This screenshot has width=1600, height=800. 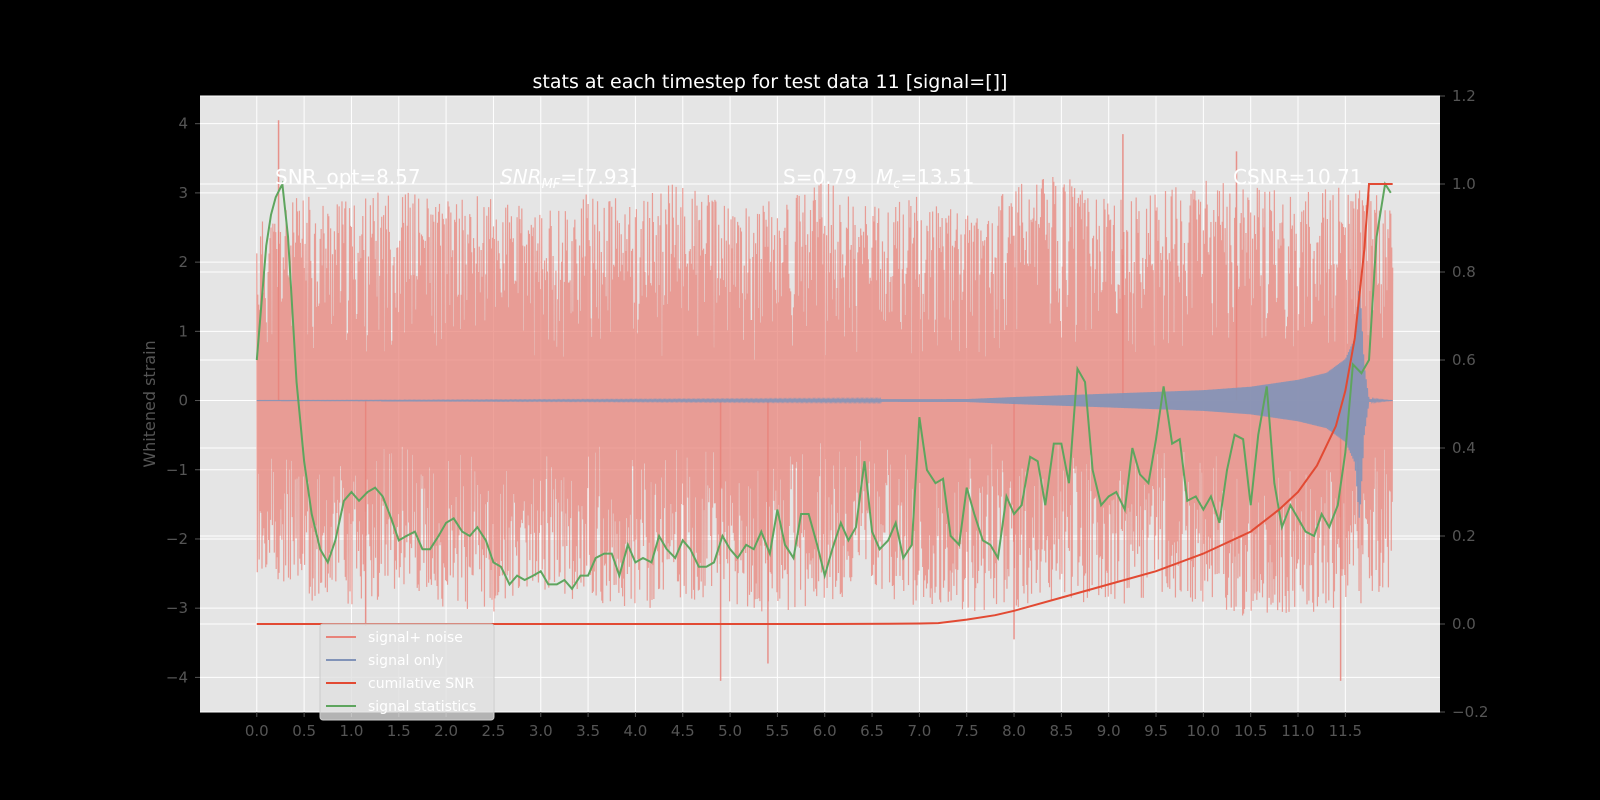 I want to click on x-tick-label: 3.5, so click(x=588, y=731).